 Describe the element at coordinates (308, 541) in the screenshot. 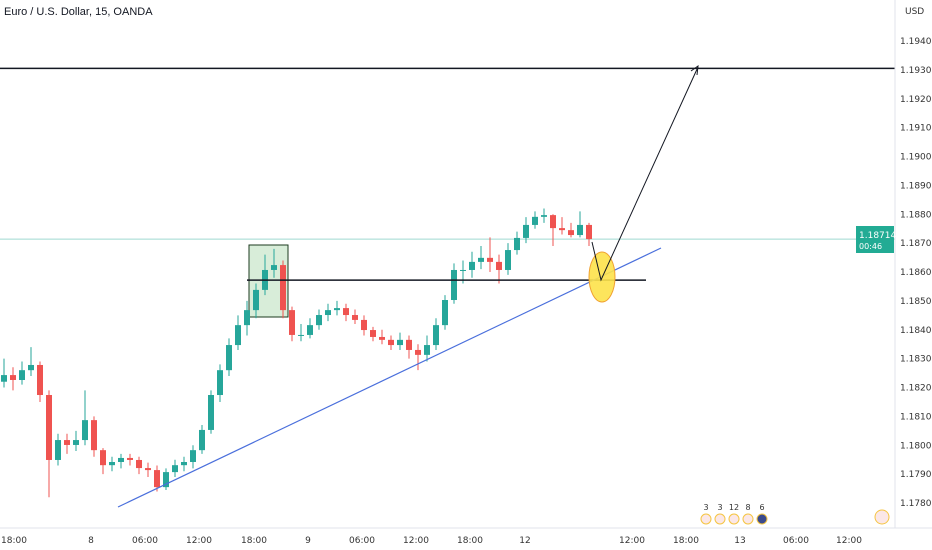

I see `time-tick-label: 9` at that location.